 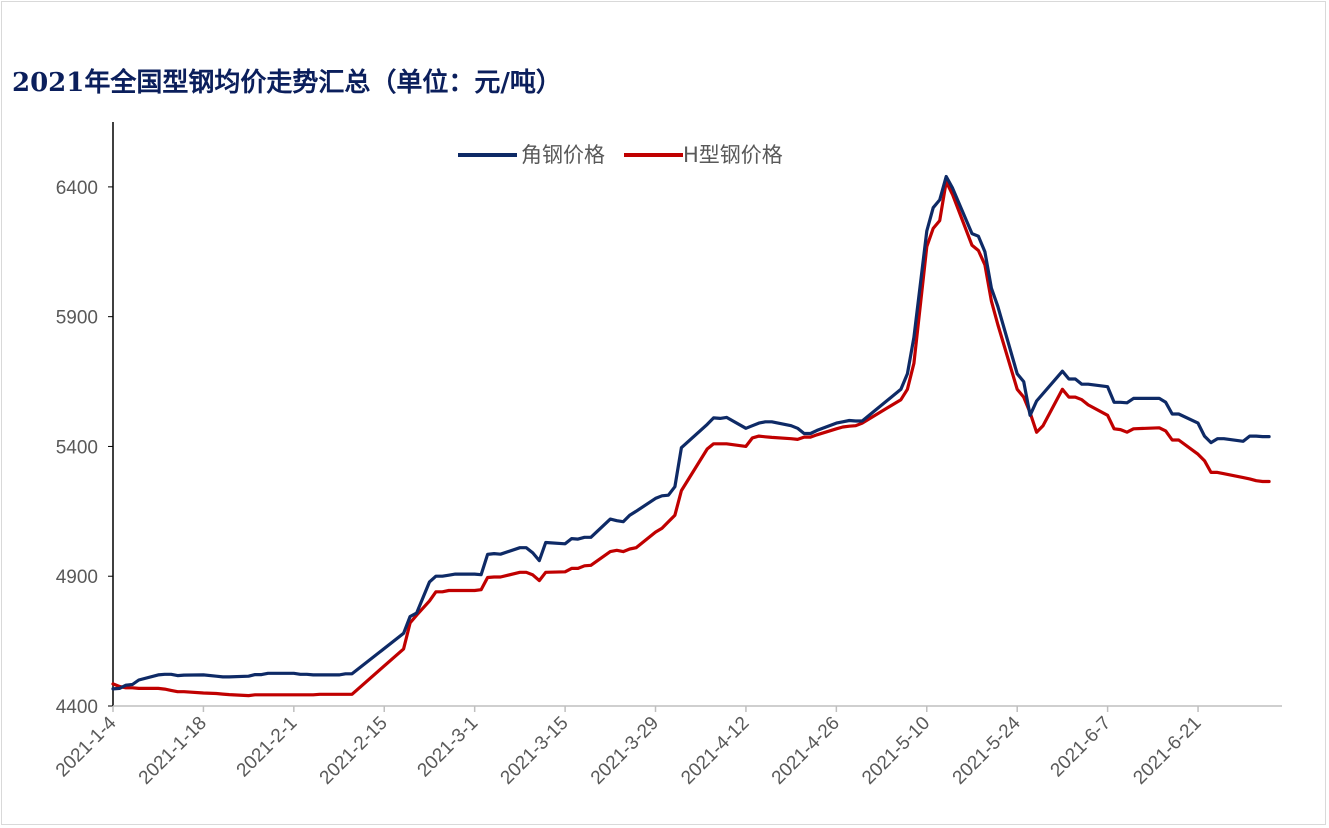 What do you see at coordinates (77, 188) in the screenshot?
I see `y-tick-label: 6400` at bounding box center [77, 188].